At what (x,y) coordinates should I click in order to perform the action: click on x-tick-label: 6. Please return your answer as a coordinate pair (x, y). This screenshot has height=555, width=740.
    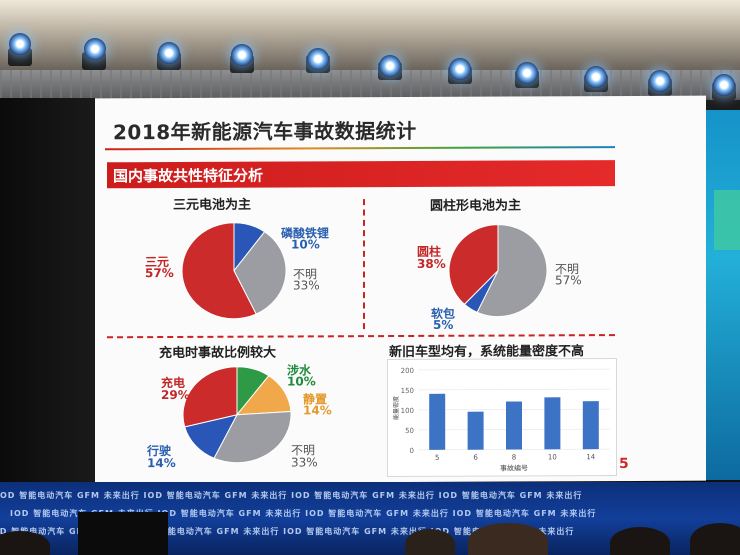
    Looking at the image, I should click on (475, 458).